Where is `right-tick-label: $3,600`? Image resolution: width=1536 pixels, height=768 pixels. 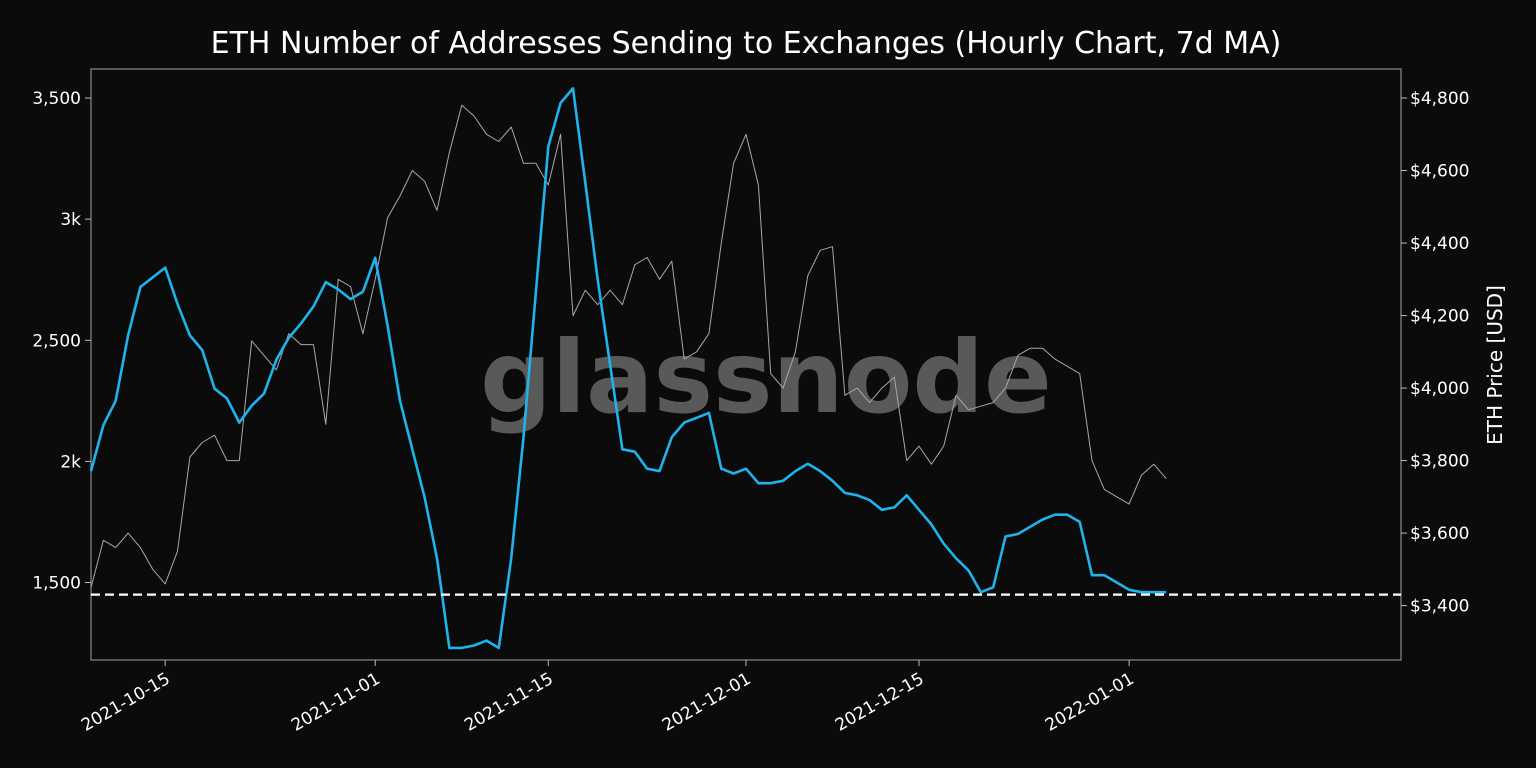 right-tick-label: $3,600 is located at coordinates (1439, 534).